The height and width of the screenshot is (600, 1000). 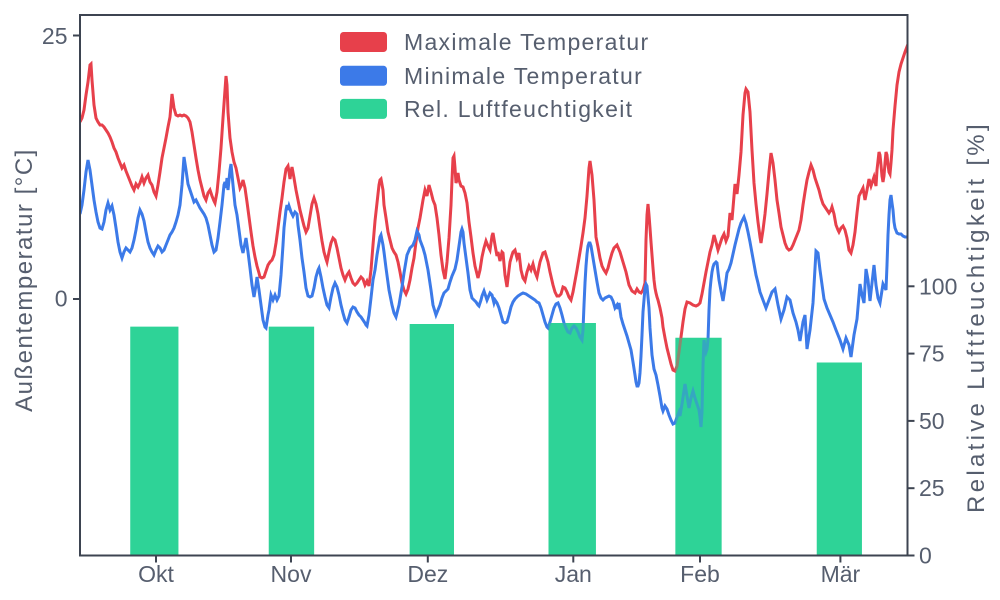 I want to click on svg-text: Jan, so click(x=573, y=574).